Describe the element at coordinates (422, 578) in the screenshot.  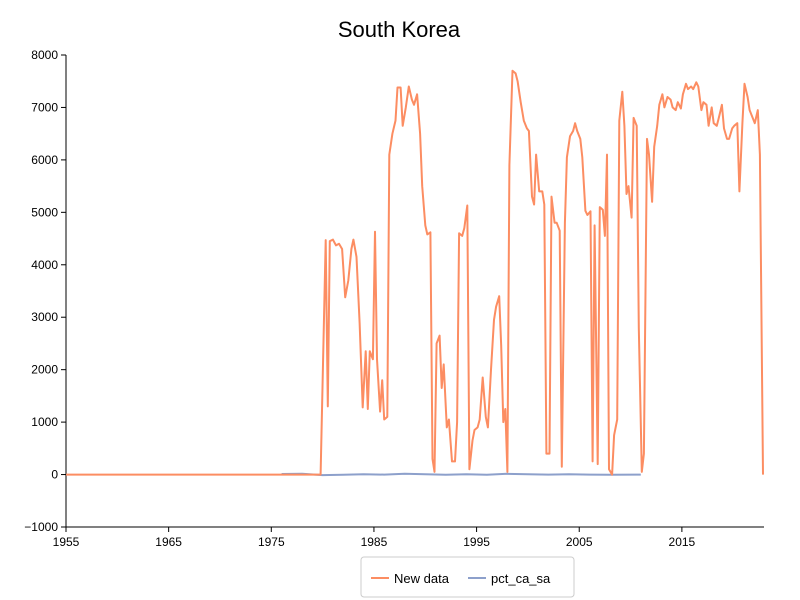
I see `legend-label-new-data: New data` at that location.